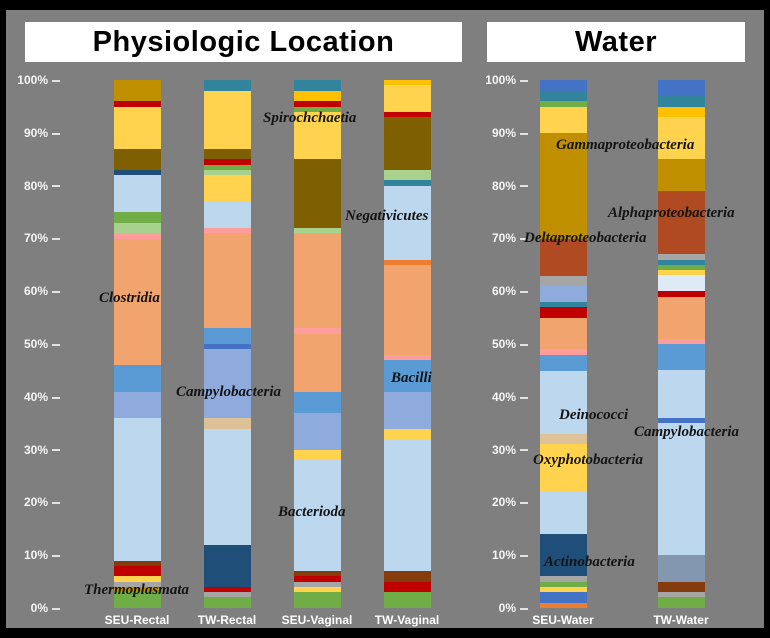  I want to click on x-axis-label: SEU-Water, so click(563, 620).